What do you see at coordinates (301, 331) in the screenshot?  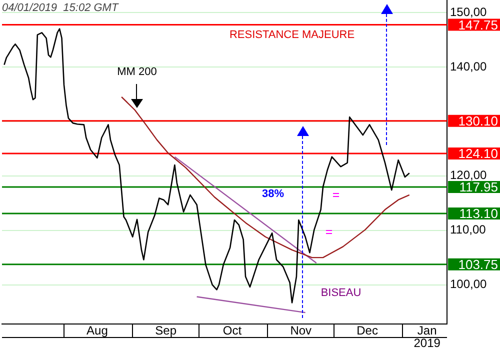 I see `x-tick-label: Nov` at bounding box center [301, 331].